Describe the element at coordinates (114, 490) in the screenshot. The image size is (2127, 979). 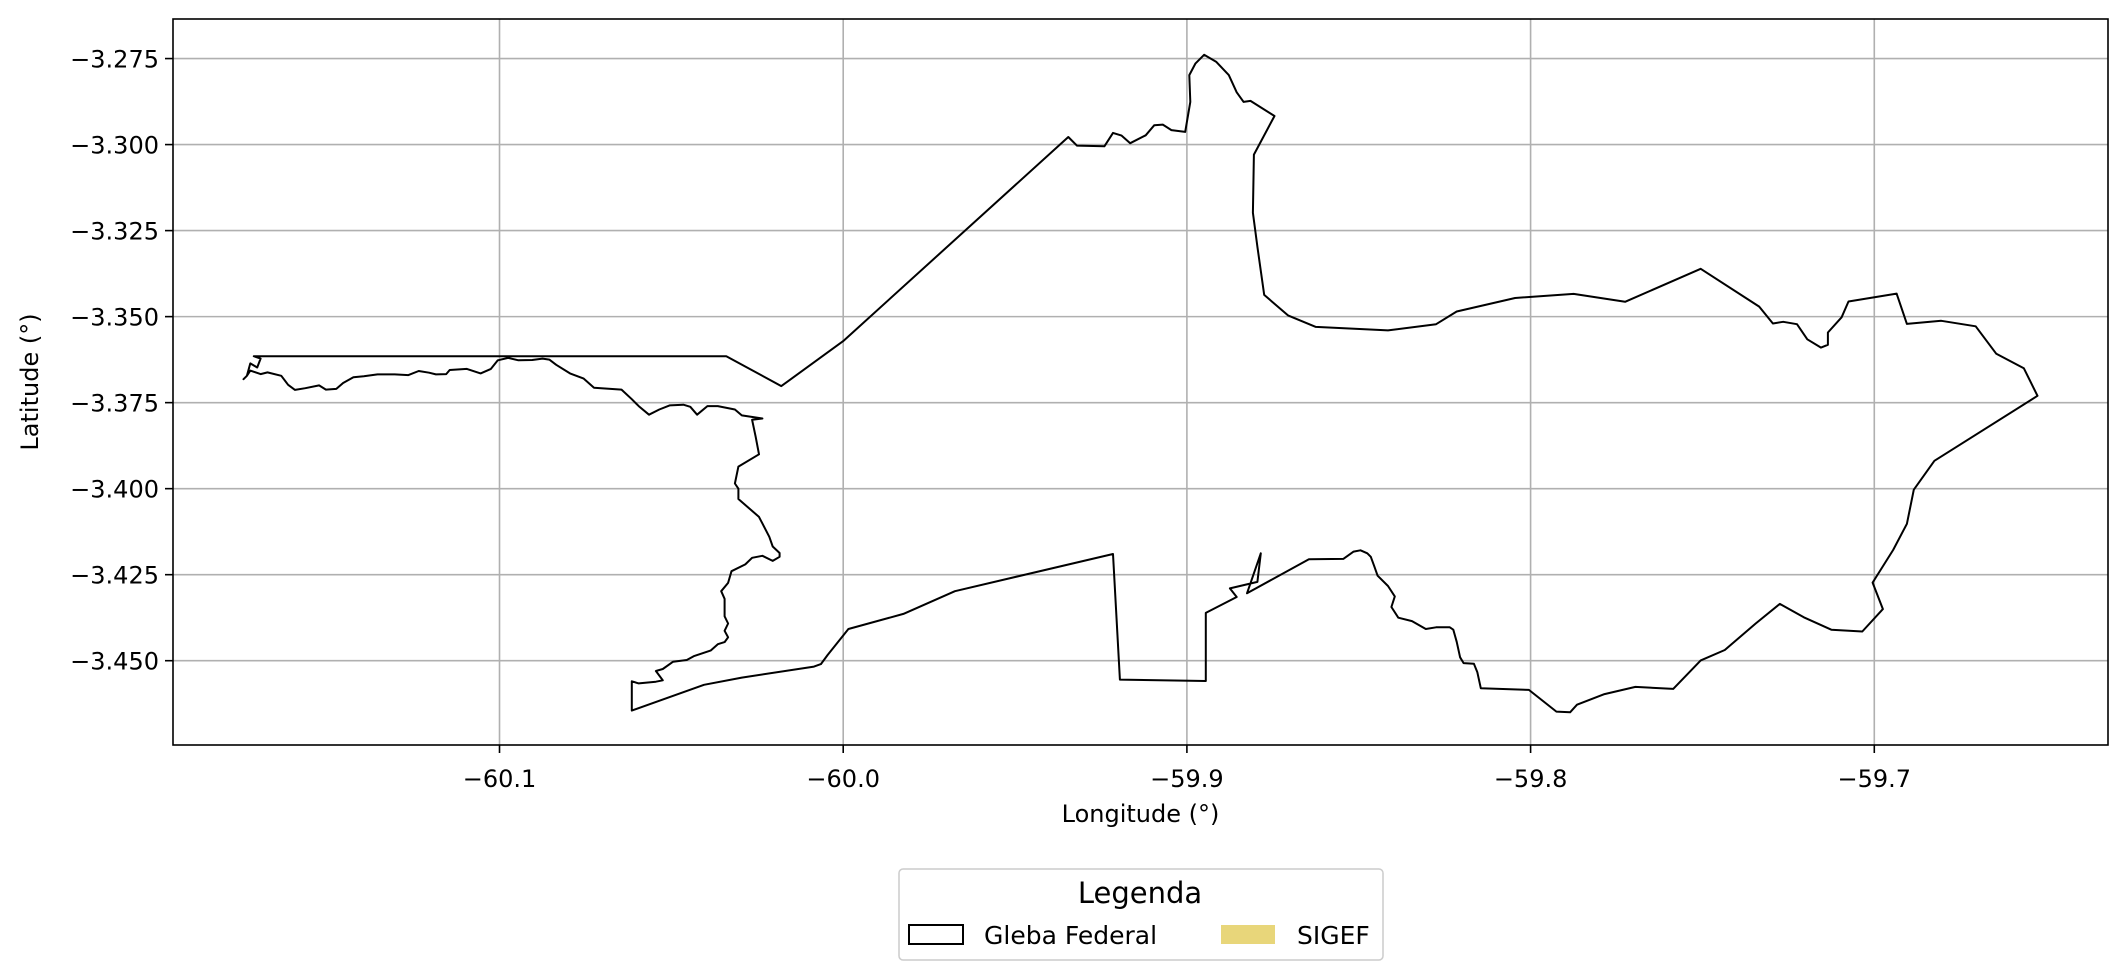
I see `y-tick-label: −3.400` at that location.